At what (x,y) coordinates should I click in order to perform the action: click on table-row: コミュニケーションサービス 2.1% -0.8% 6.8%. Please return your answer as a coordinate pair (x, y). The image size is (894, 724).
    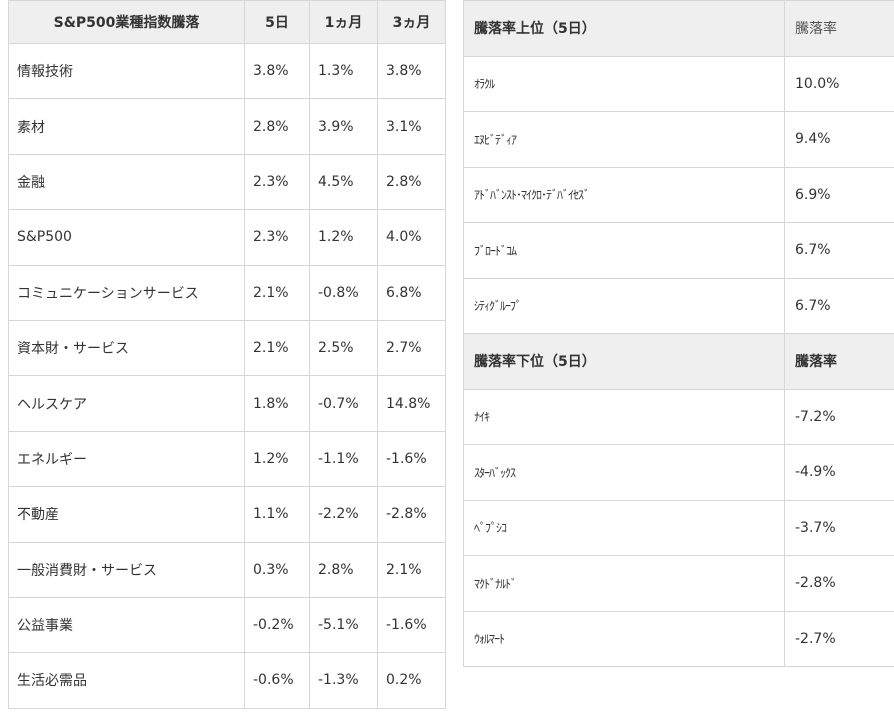
    Looking at the image, I should click on (227, 292).